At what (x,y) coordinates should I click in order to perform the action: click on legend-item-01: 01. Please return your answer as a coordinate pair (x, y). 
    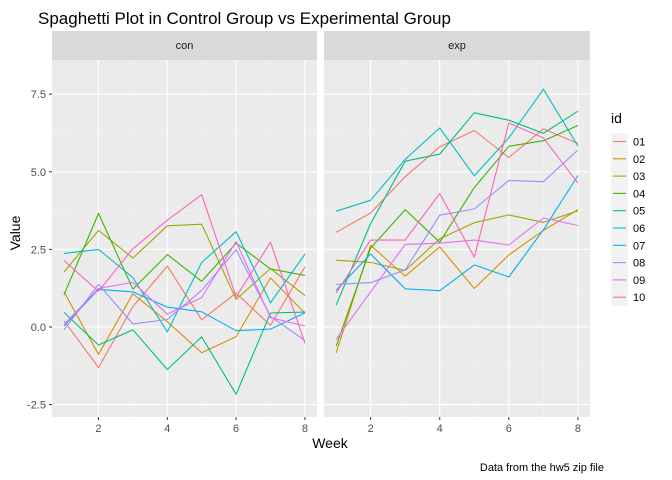
    Looking at the image, I should click on (628, 141).